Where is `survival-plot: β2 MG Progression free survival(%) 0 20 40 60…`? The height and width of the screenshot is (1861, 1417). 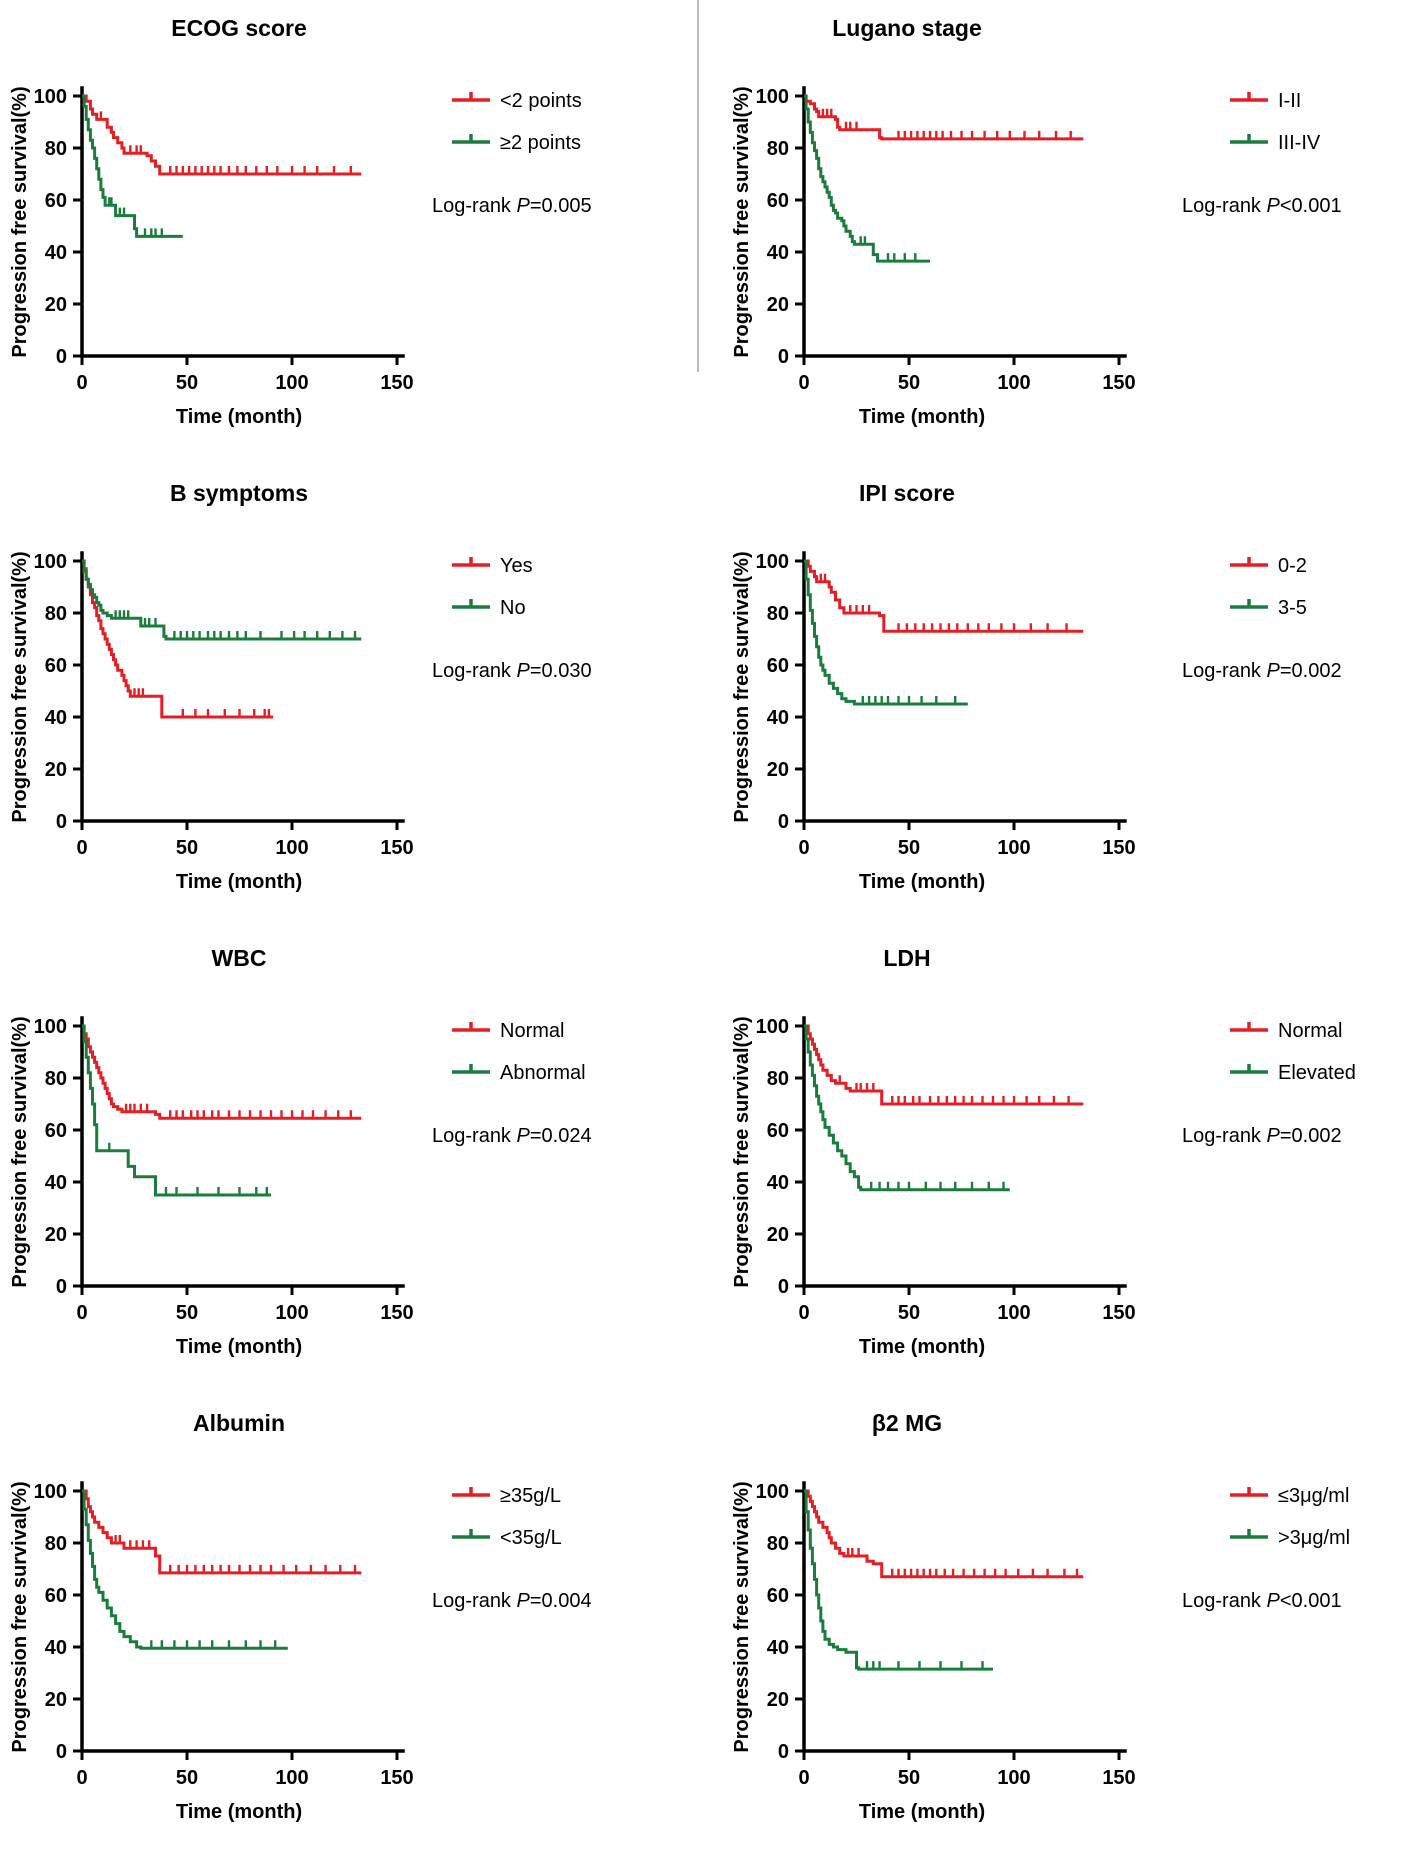
survival-plot: β2 MG Progression free survival(%) 0 20 40 60… is located at coordinates (1040, 1616).